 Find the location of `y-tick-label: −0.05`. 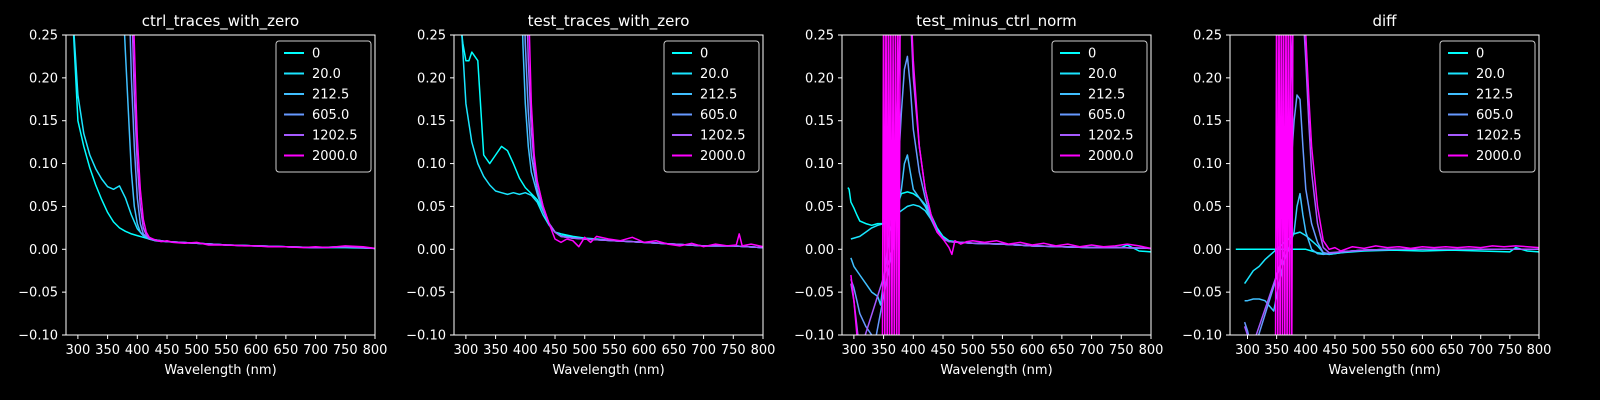

y-tick-label: −0.05 is located at coordinates (426, 293).